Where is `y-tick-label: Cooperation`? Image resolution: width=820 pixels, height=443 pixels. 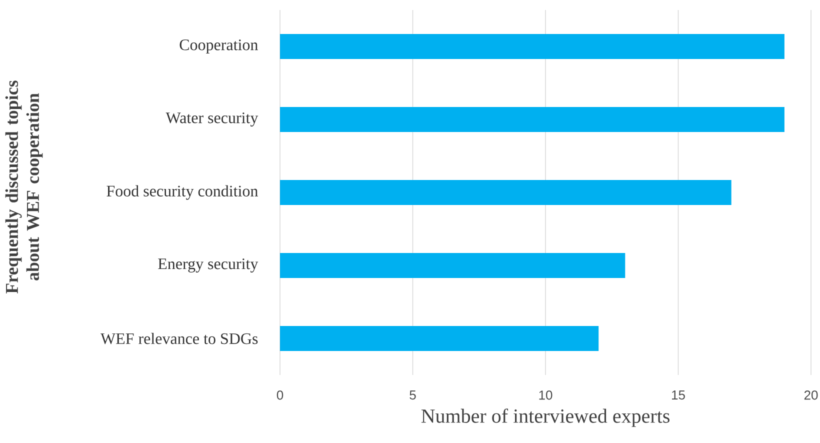 y-tick-label: Cooperation is located at coordinates (219, 47).